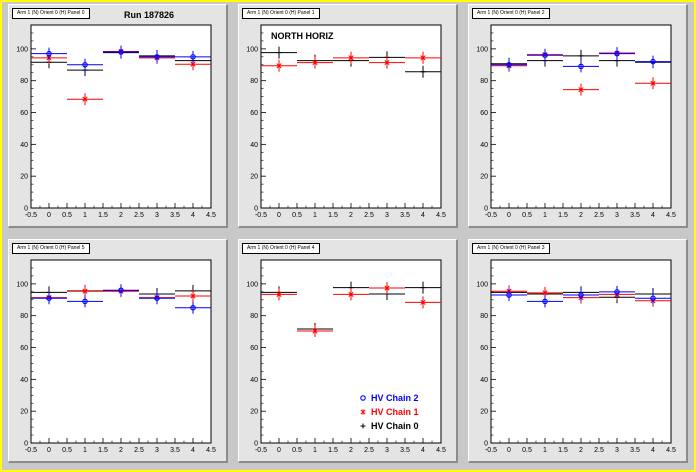  What do you see at coordinates (511, 13) in the screenshot?
I see `plot-title: Arm 1 (N) Orient 0 (H) Panel 2` at bounding box center [511, 13].